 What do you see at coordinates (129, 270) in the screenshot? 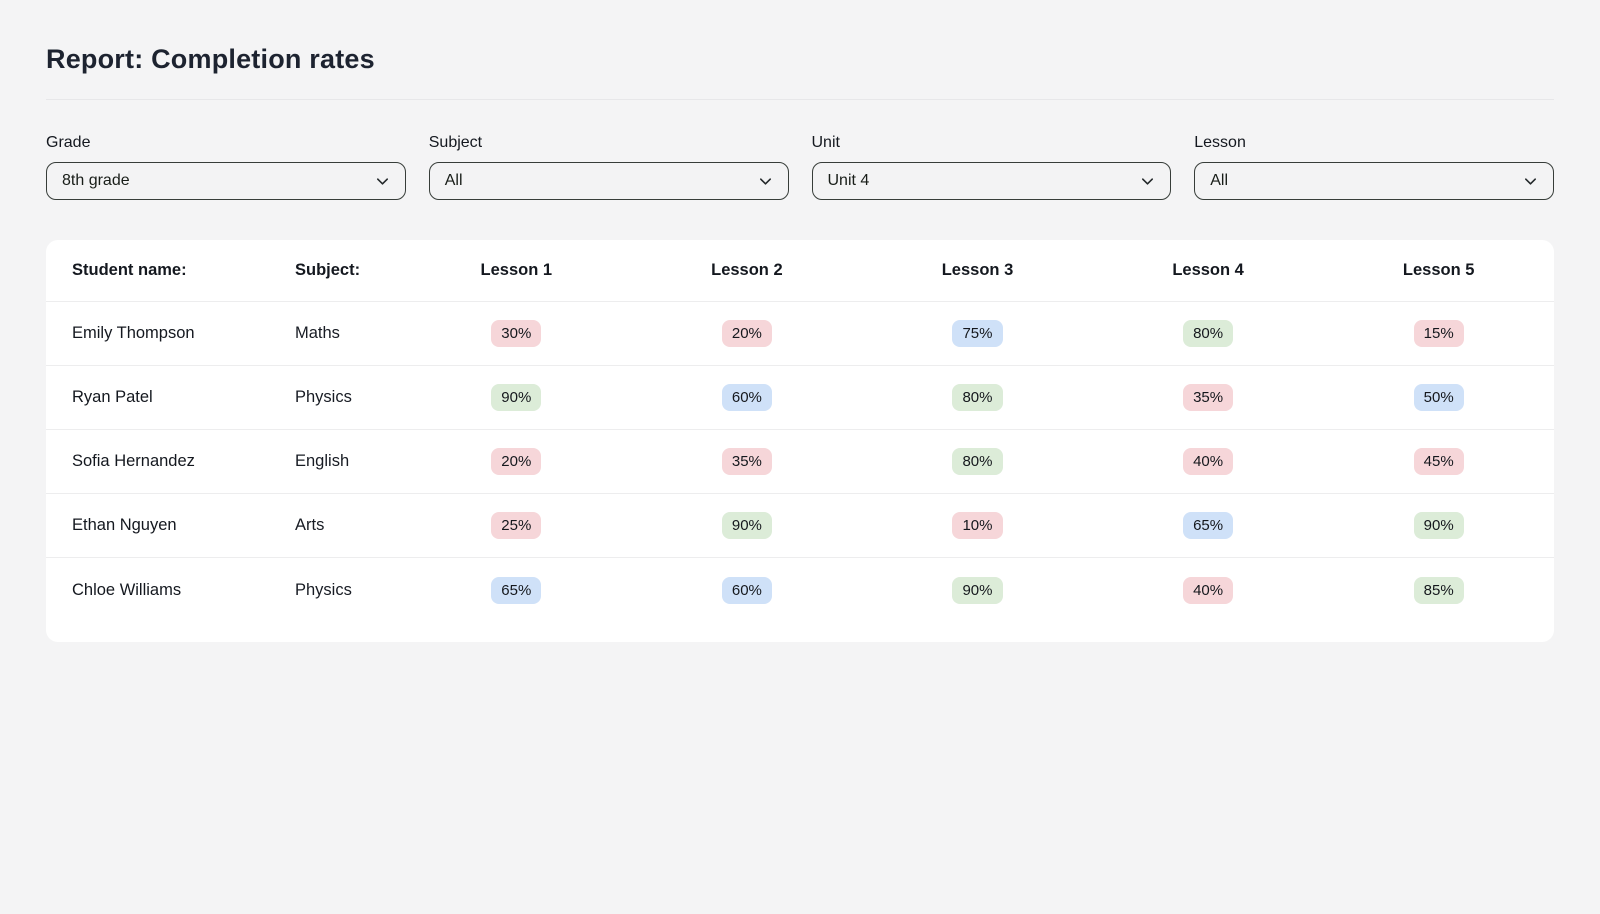
I see `column-header-student: Student name:` at bounding box center [129, 270].